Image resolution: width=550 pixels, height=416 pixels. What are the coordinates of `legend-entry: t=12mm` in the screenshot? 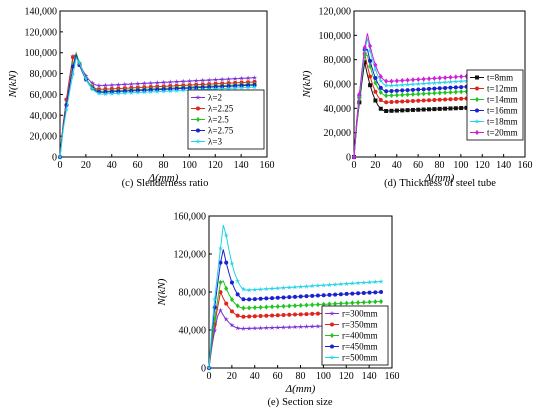 It's located at (502, 89).